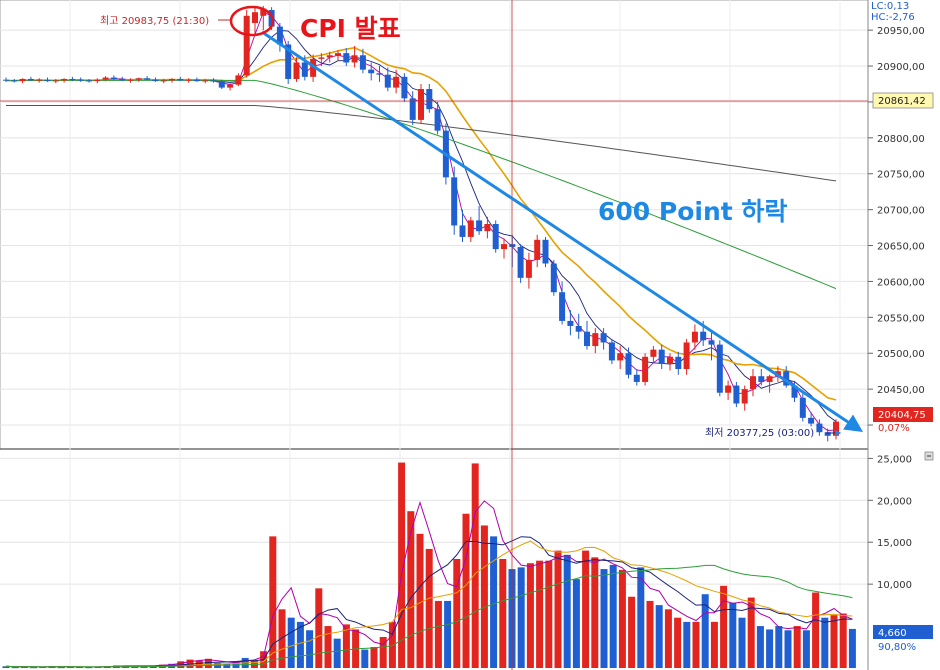  Describe the element at coordinates (902, 415) in the screenshot. I see `last-price-value: 20404,75` at that location.